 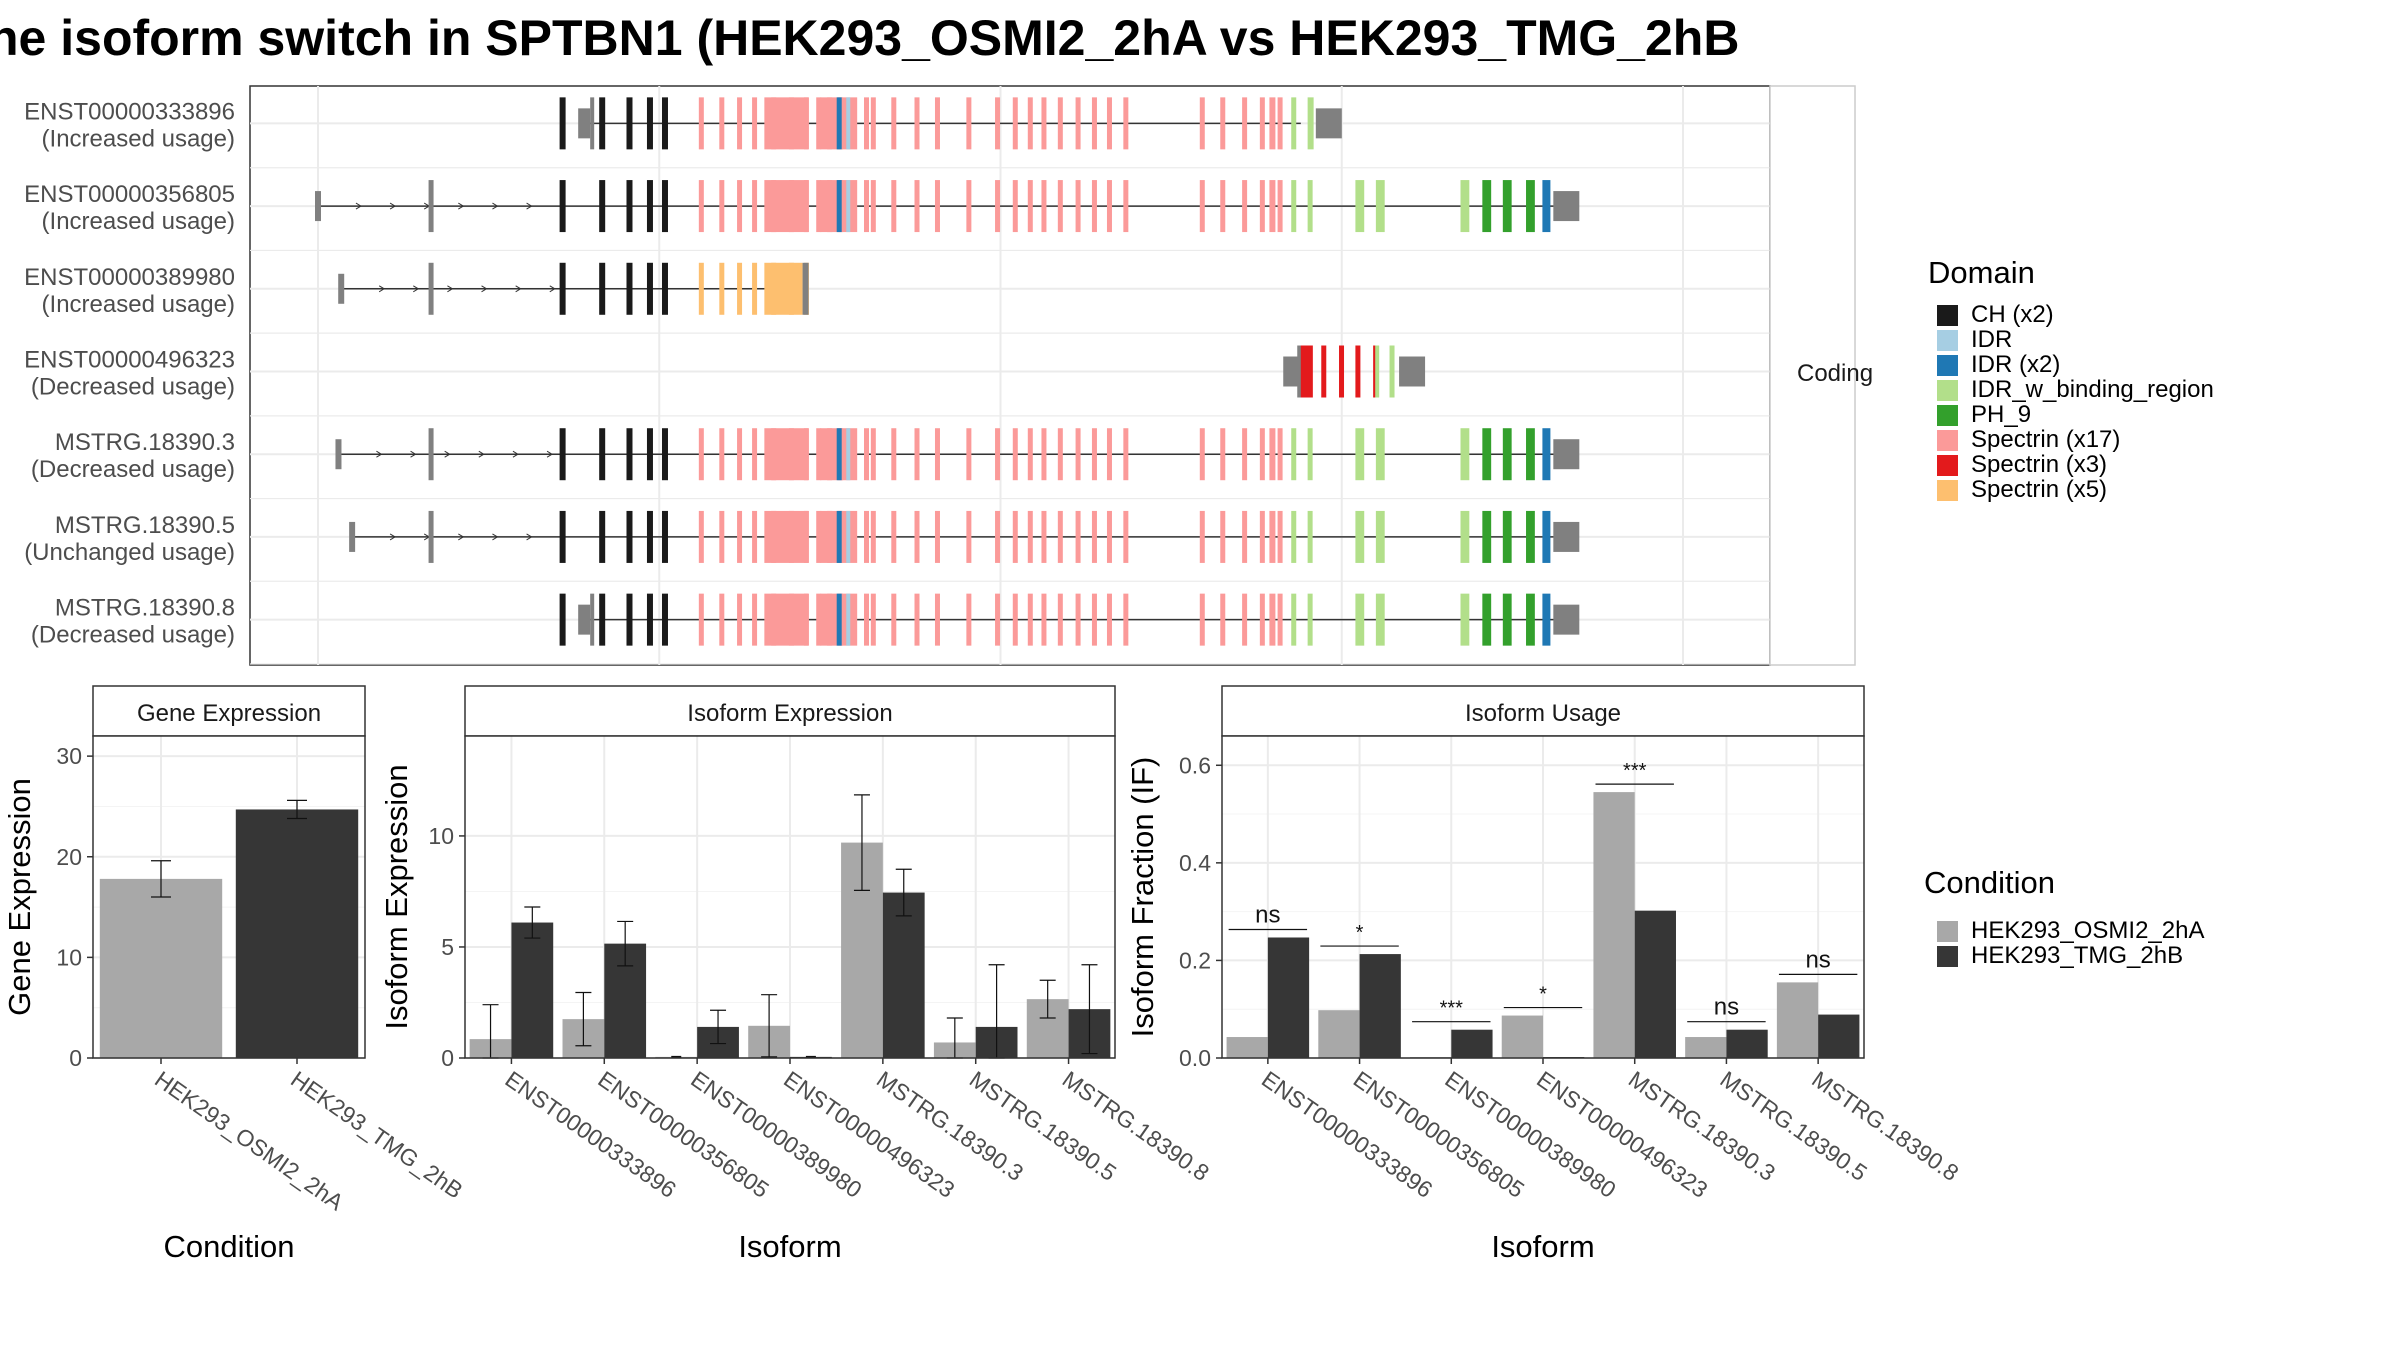 What do you see at coordinates (1195, 863) in the screenshot?
I see `y-tick-label: 0.4` at bounding box center [1195, 863].